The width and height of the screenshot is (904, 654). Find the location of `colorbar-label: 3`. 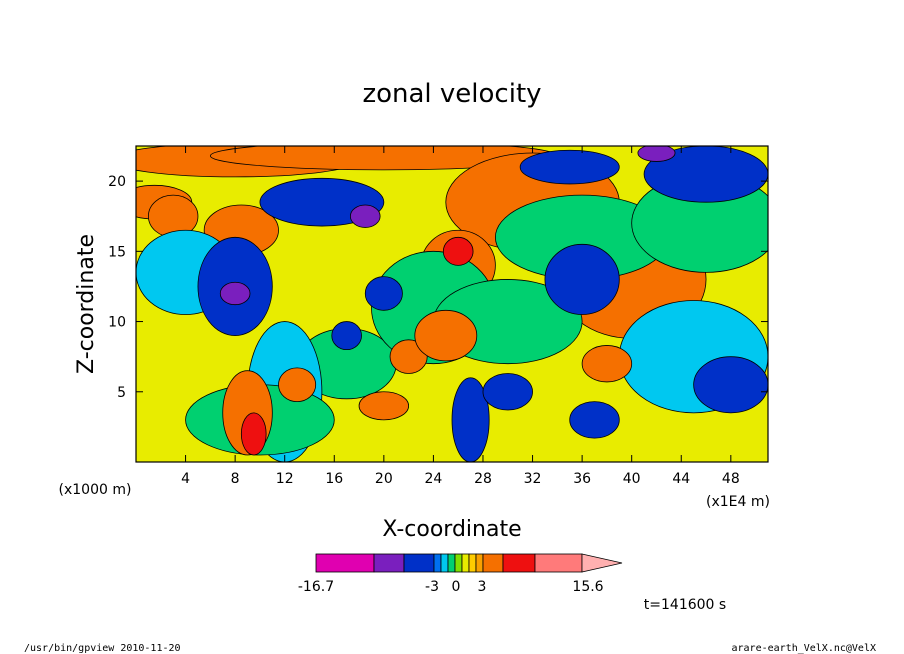

colorbar-label: 3 is located at coordinates (482, 587).